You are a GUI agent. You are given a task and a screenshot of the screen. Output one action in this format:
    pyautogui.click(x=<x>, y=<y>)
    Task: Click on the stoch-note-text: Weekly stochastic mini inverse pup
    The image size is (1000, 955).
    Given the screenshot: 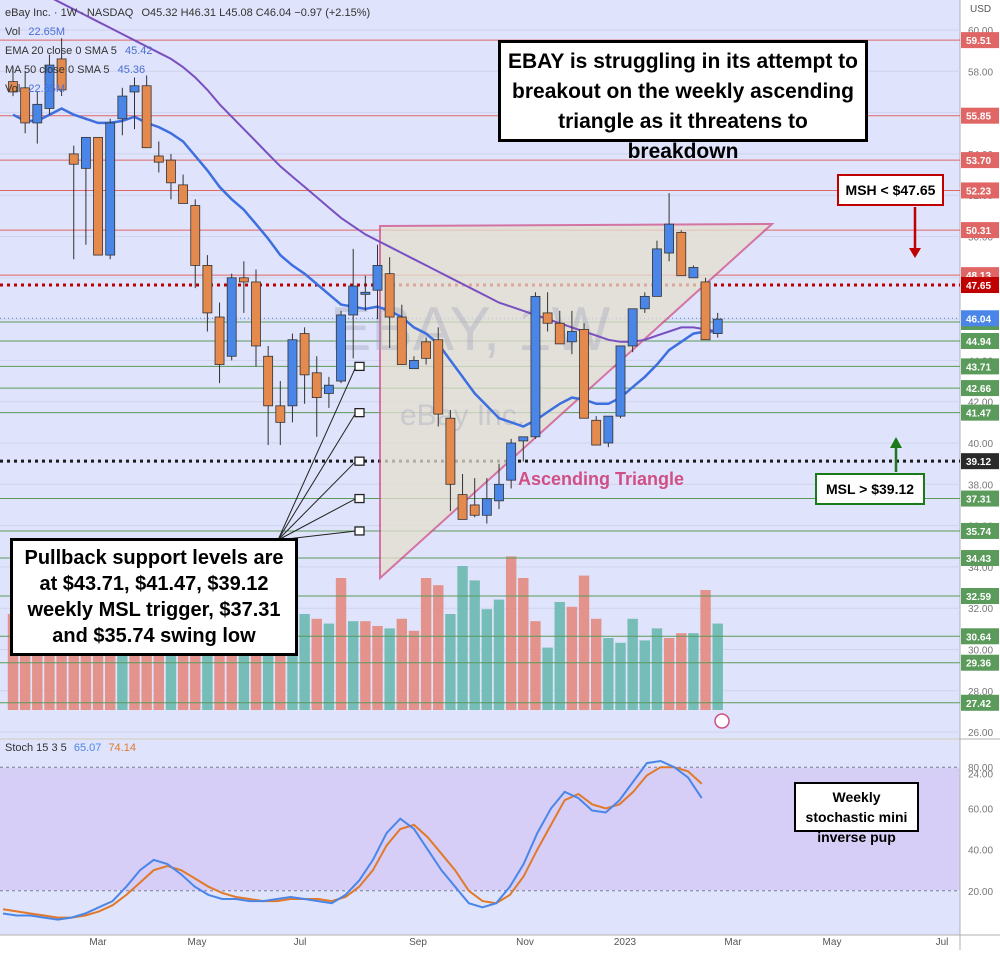 What is the action you would take?
    pyautogui.click(x=856, y=817)
    